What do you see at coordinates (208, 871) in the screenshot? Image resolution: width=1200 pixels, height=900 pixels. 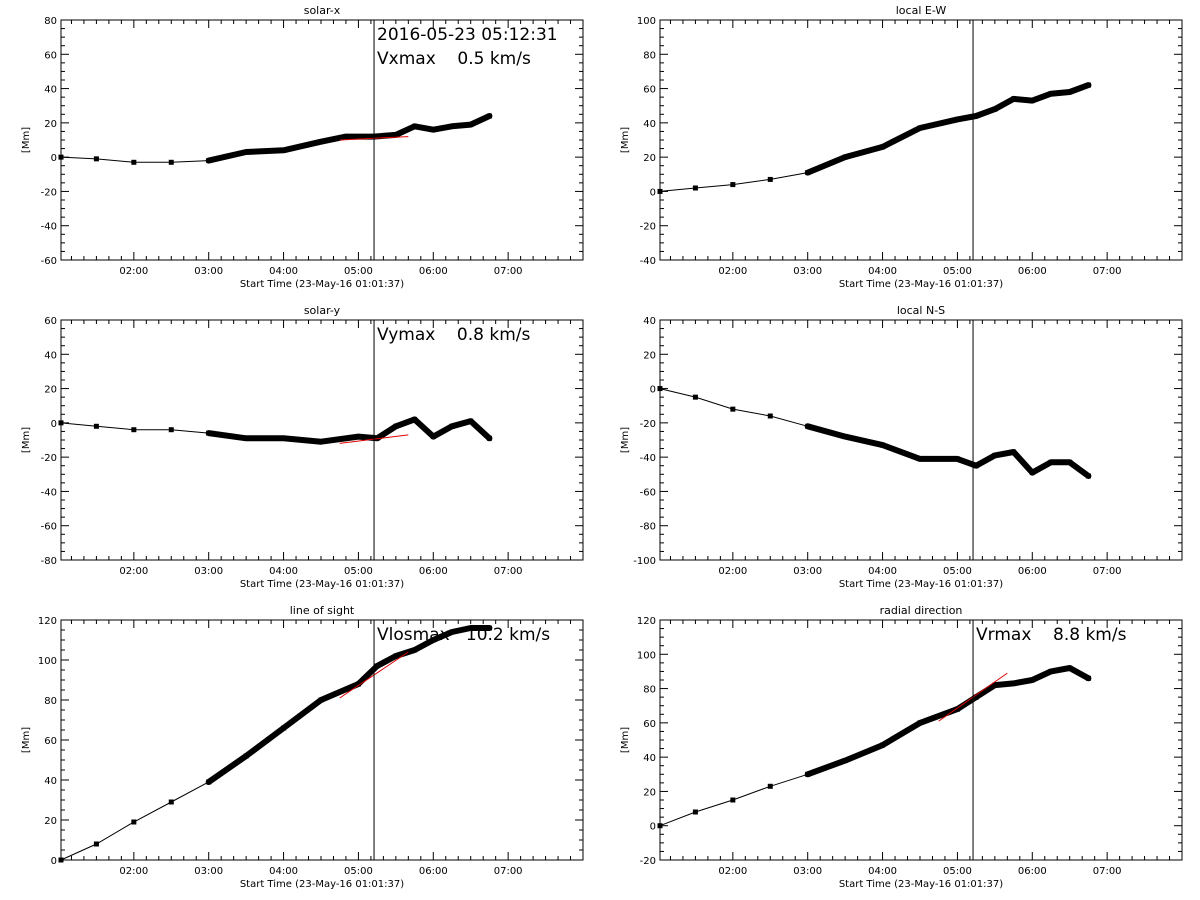 I see `x-tick-label: 03:00` at bounding box center [208, 871].